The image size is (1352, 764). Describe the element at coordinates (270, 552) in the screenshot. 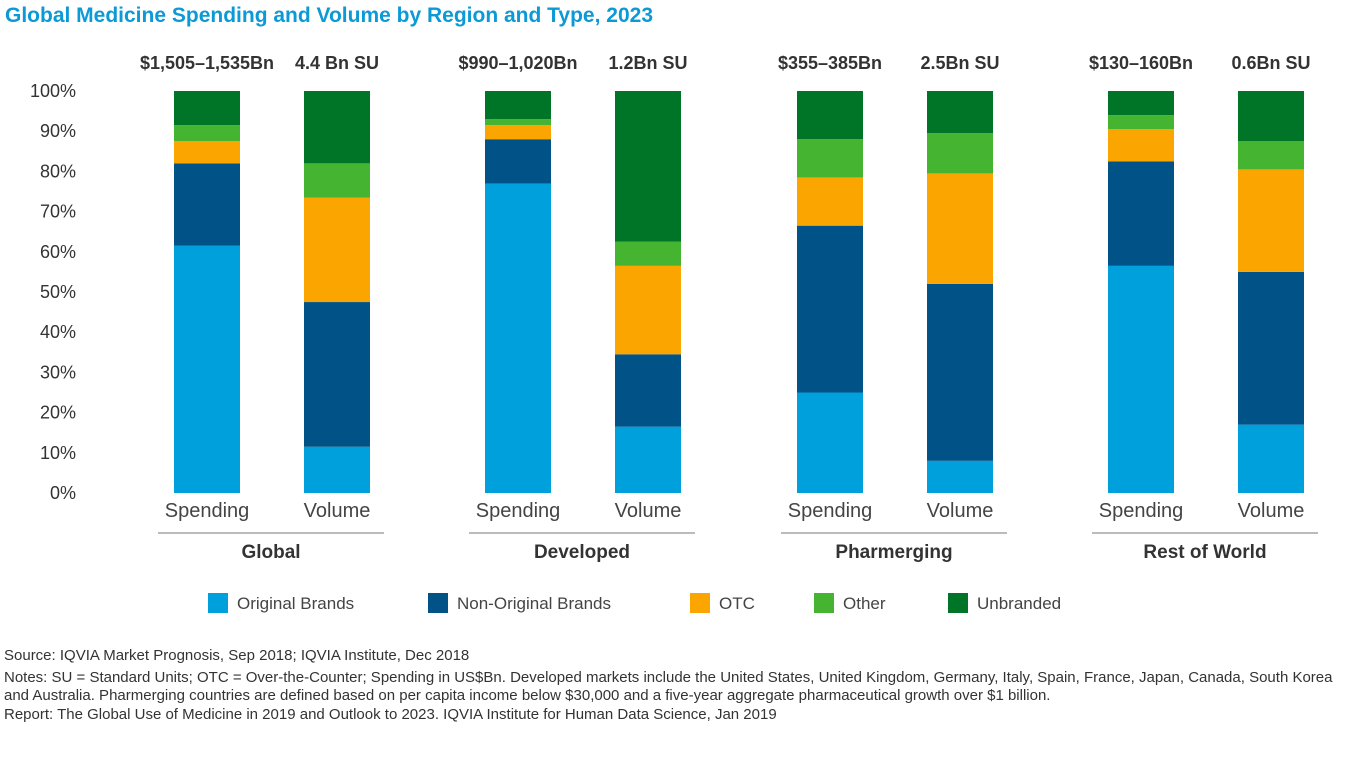

I see `group-label: Global` at that location.